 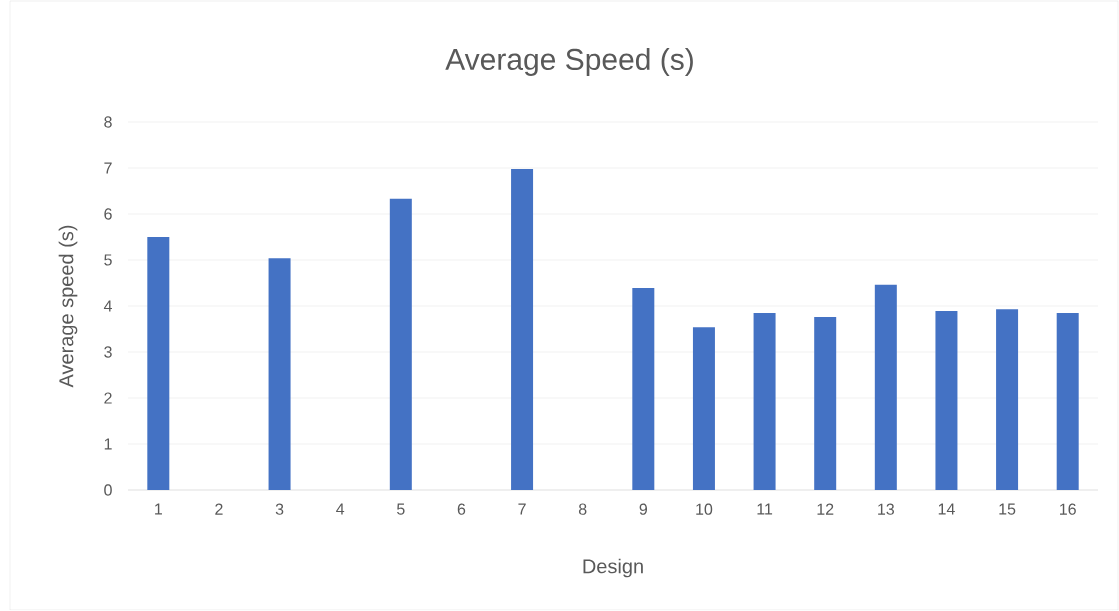 What do you see at coordinates (765, 509) in the screenshot?
I see `x-tick-label: 11` at bounding box center [765, 509].